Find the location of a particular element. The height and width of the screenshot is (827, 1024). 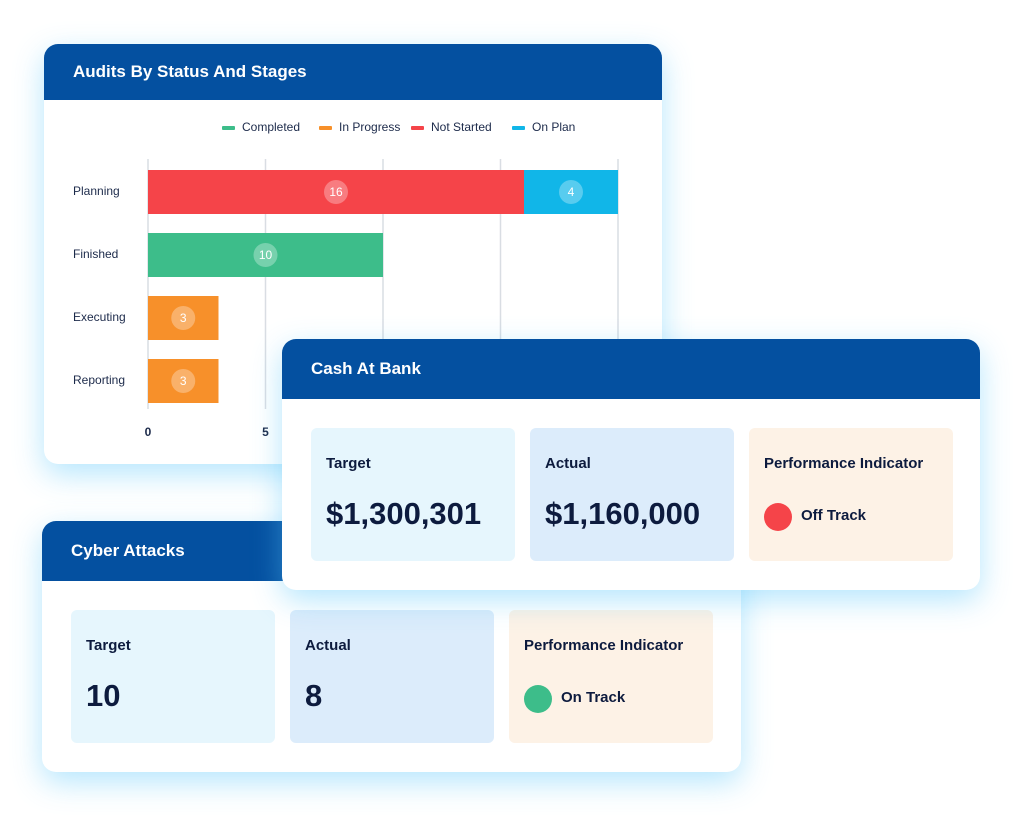

target-box: Target $1,300,301 is located at coordinates (413, 494).